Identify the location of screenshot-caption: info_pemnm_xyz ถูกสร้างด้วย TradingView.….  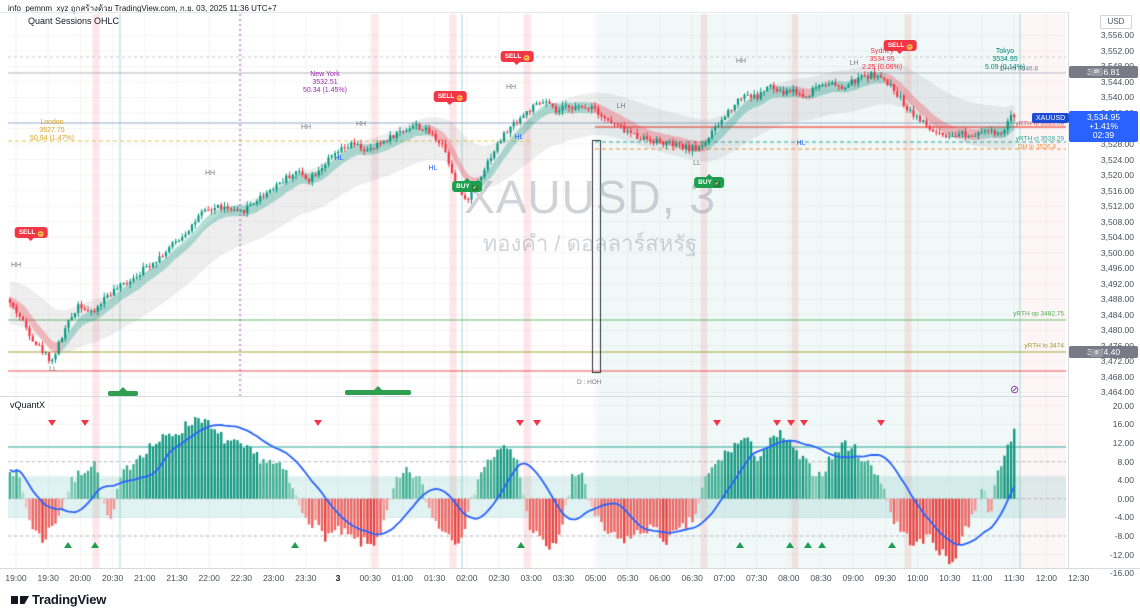
(142, 8).